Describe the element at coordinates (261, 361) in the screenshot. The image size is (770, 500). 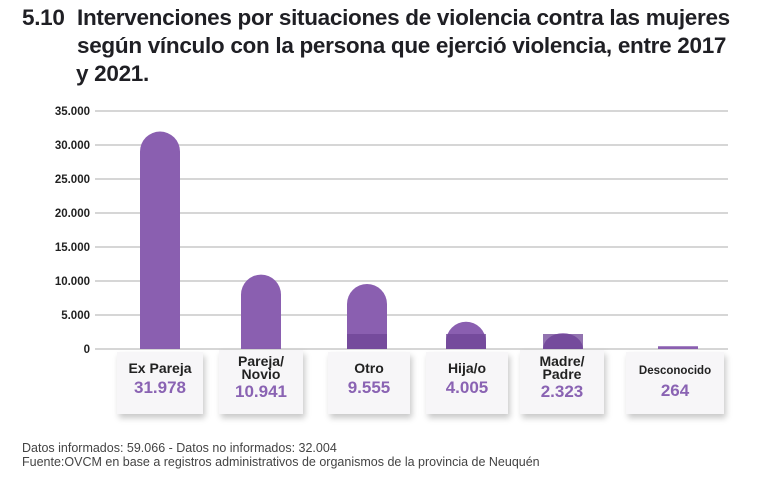
I see `category-name: Pareja/` at that location.